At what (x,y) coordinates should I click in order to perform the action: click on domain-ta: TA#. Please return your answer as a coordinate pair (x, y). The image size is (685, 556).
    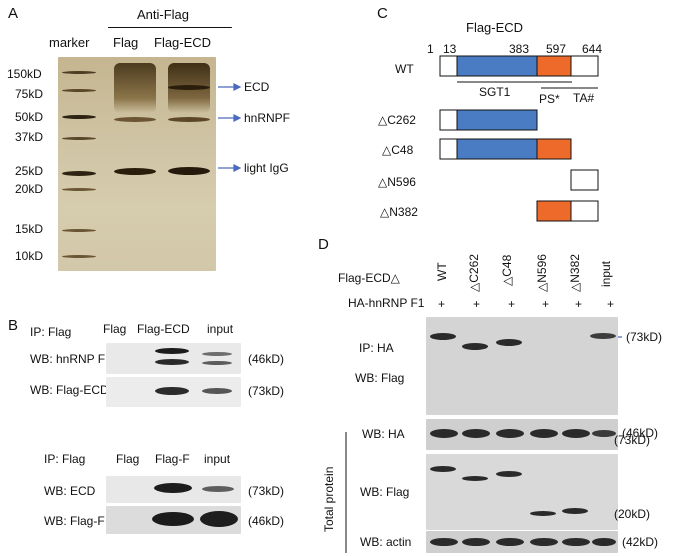
    Looking at the image, I should click on (584, 98).